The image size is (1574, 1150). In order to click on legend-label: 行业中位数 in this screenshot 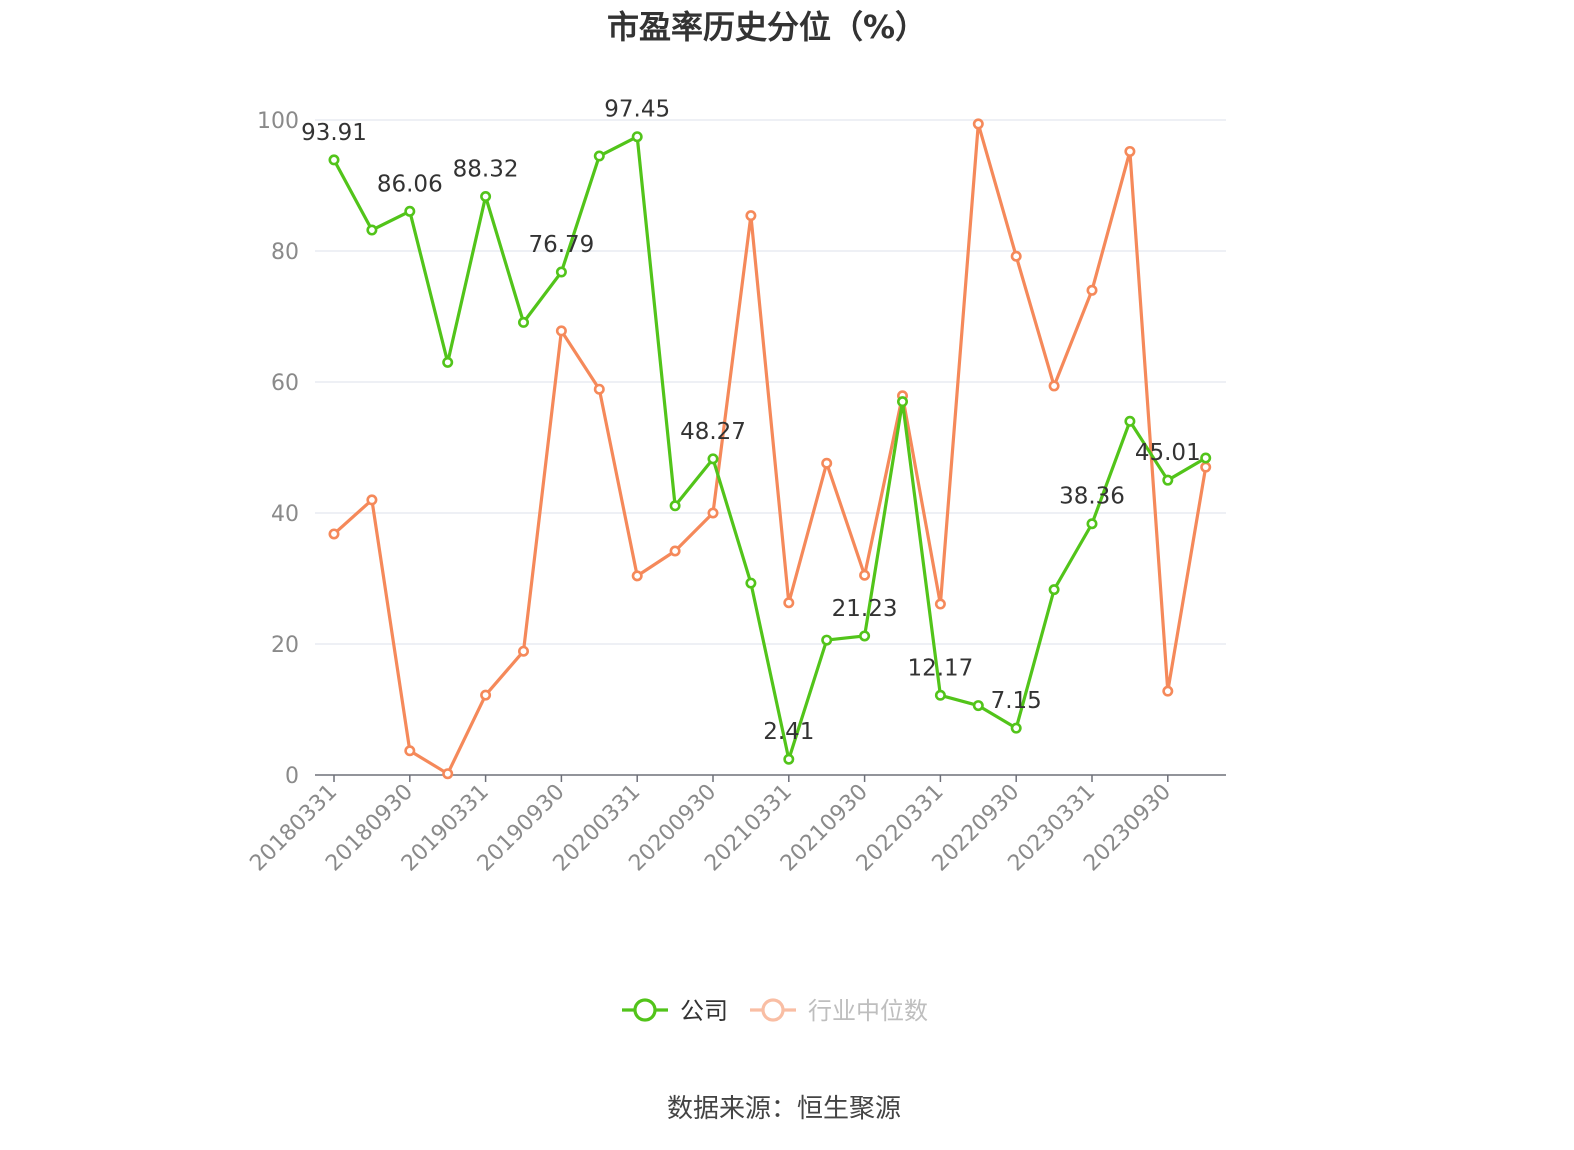, I will do `click(868, 1011)`.